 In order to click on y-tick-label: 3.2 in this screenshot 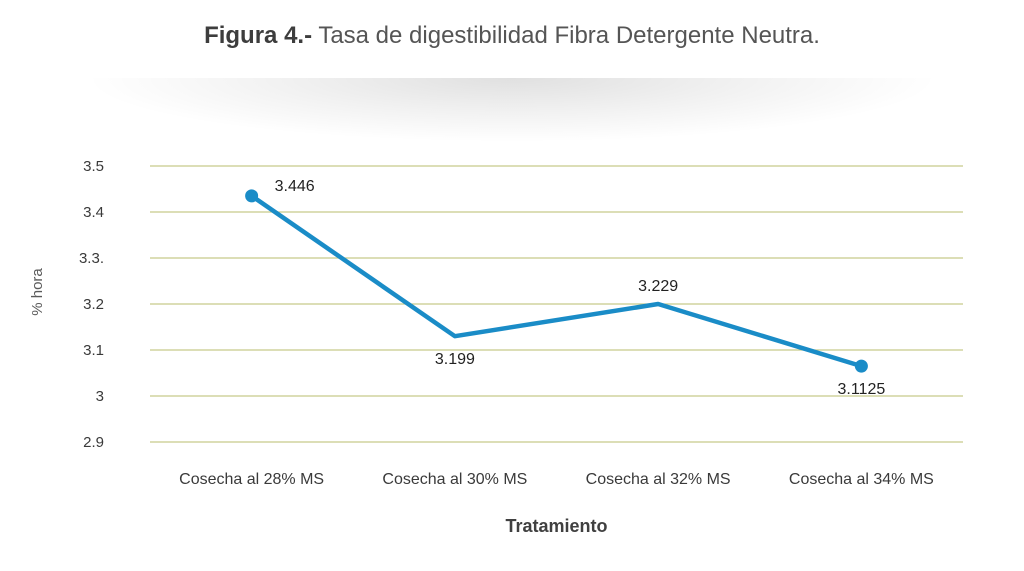, I will do `click(93, 304)`.